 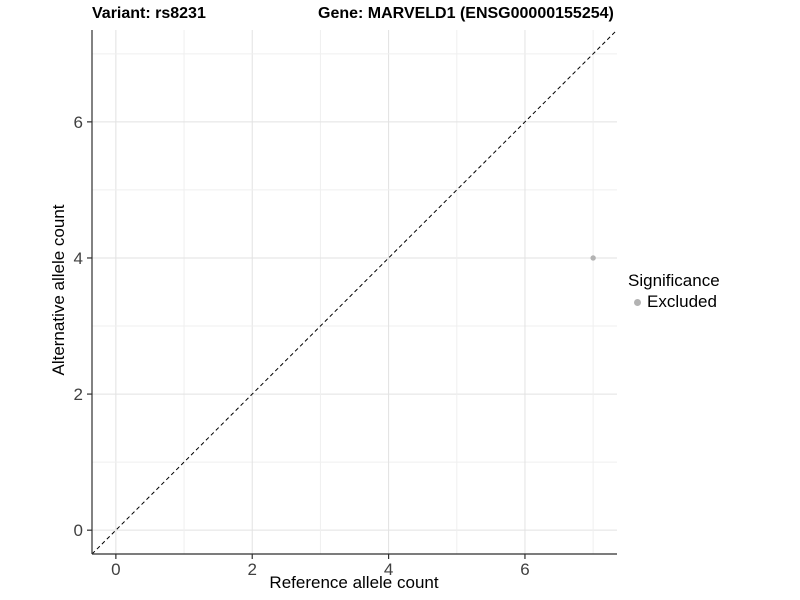 What do you see at coordinates (593, 258) in the screenshot?
I see `data-point` at bounding box center [593, 258].